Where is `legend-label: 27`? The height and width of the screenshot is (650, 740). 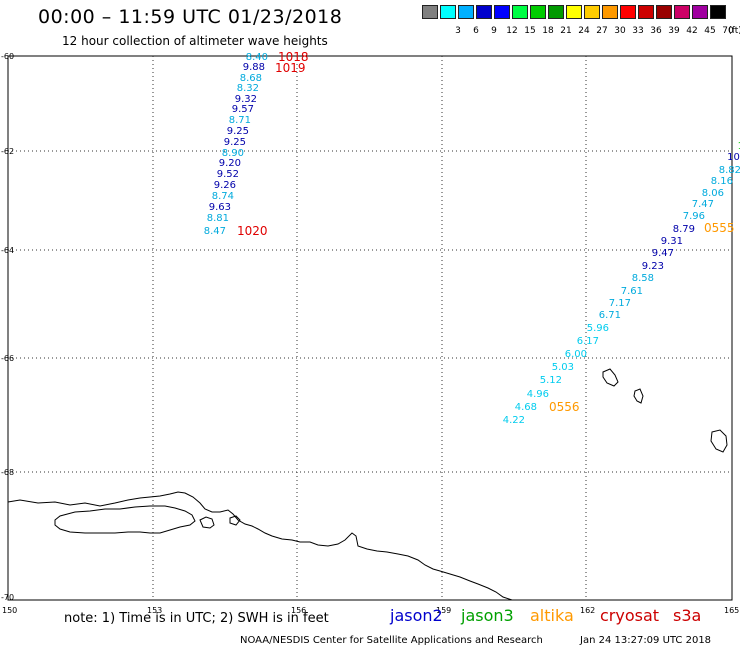
legend-label: 27 is located at coordinates (602, 31).